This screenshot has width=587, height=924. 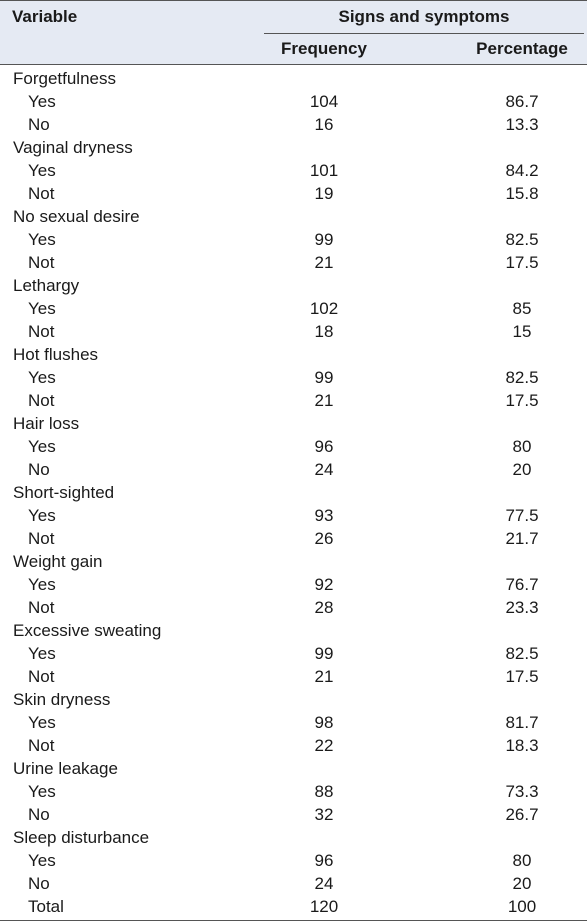 What do you see at coordinates (293, 78) in the screenshot?
I see `category-row: Forgetfulness` at bounding box center [293, 78].